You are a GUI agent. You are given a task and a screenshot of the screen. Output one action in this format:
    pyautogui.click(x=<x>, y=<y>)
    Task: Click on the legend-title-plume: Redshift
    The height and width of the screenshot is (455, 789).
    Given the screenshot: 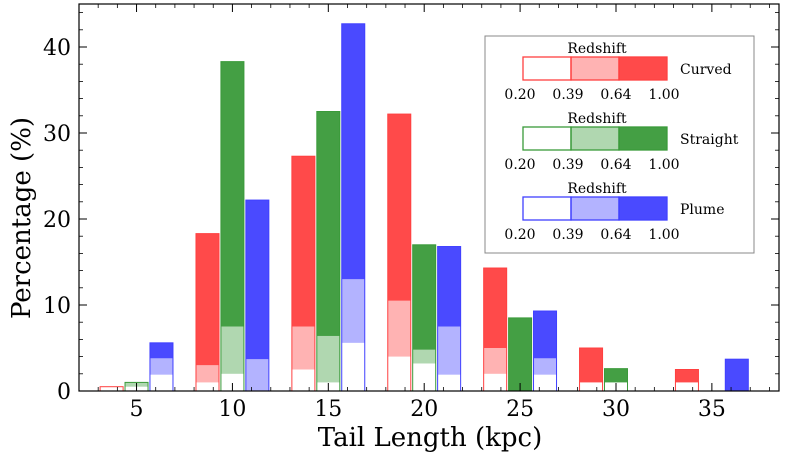 What is the action you would take?
    pyautogui.click(x=597, y=189)
    